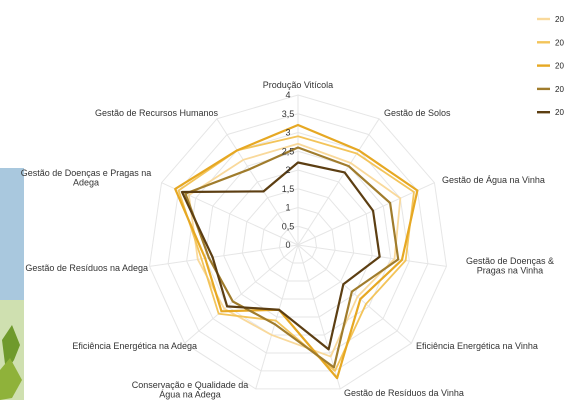  What do you see at coordinates (287, 95) in the screenshot?
I see `radial-tick-label: 4` at bounding box center [287, 95].